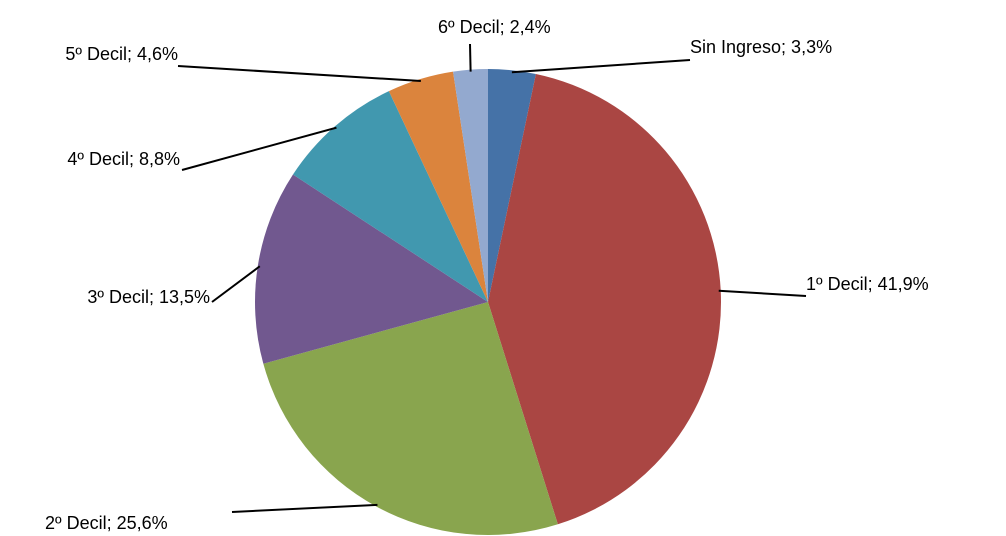 This screenshot has width=1006, height=536. Describe the element at coordinates (148, 297) in the screenshot. I see `data-label: 3º Decil; 13,5%` at that location.